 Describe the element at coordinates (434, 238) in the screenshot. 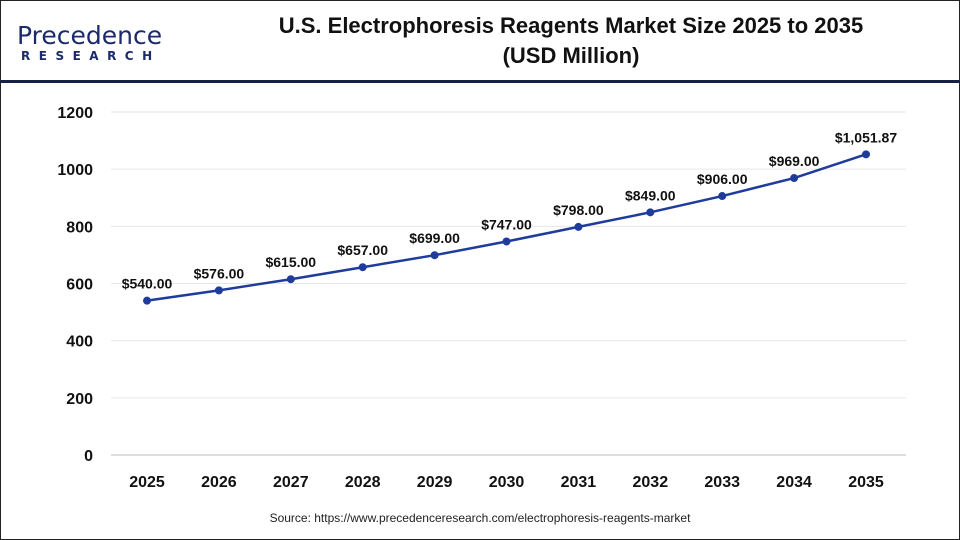

I see `data-label: $699.00` at that location.